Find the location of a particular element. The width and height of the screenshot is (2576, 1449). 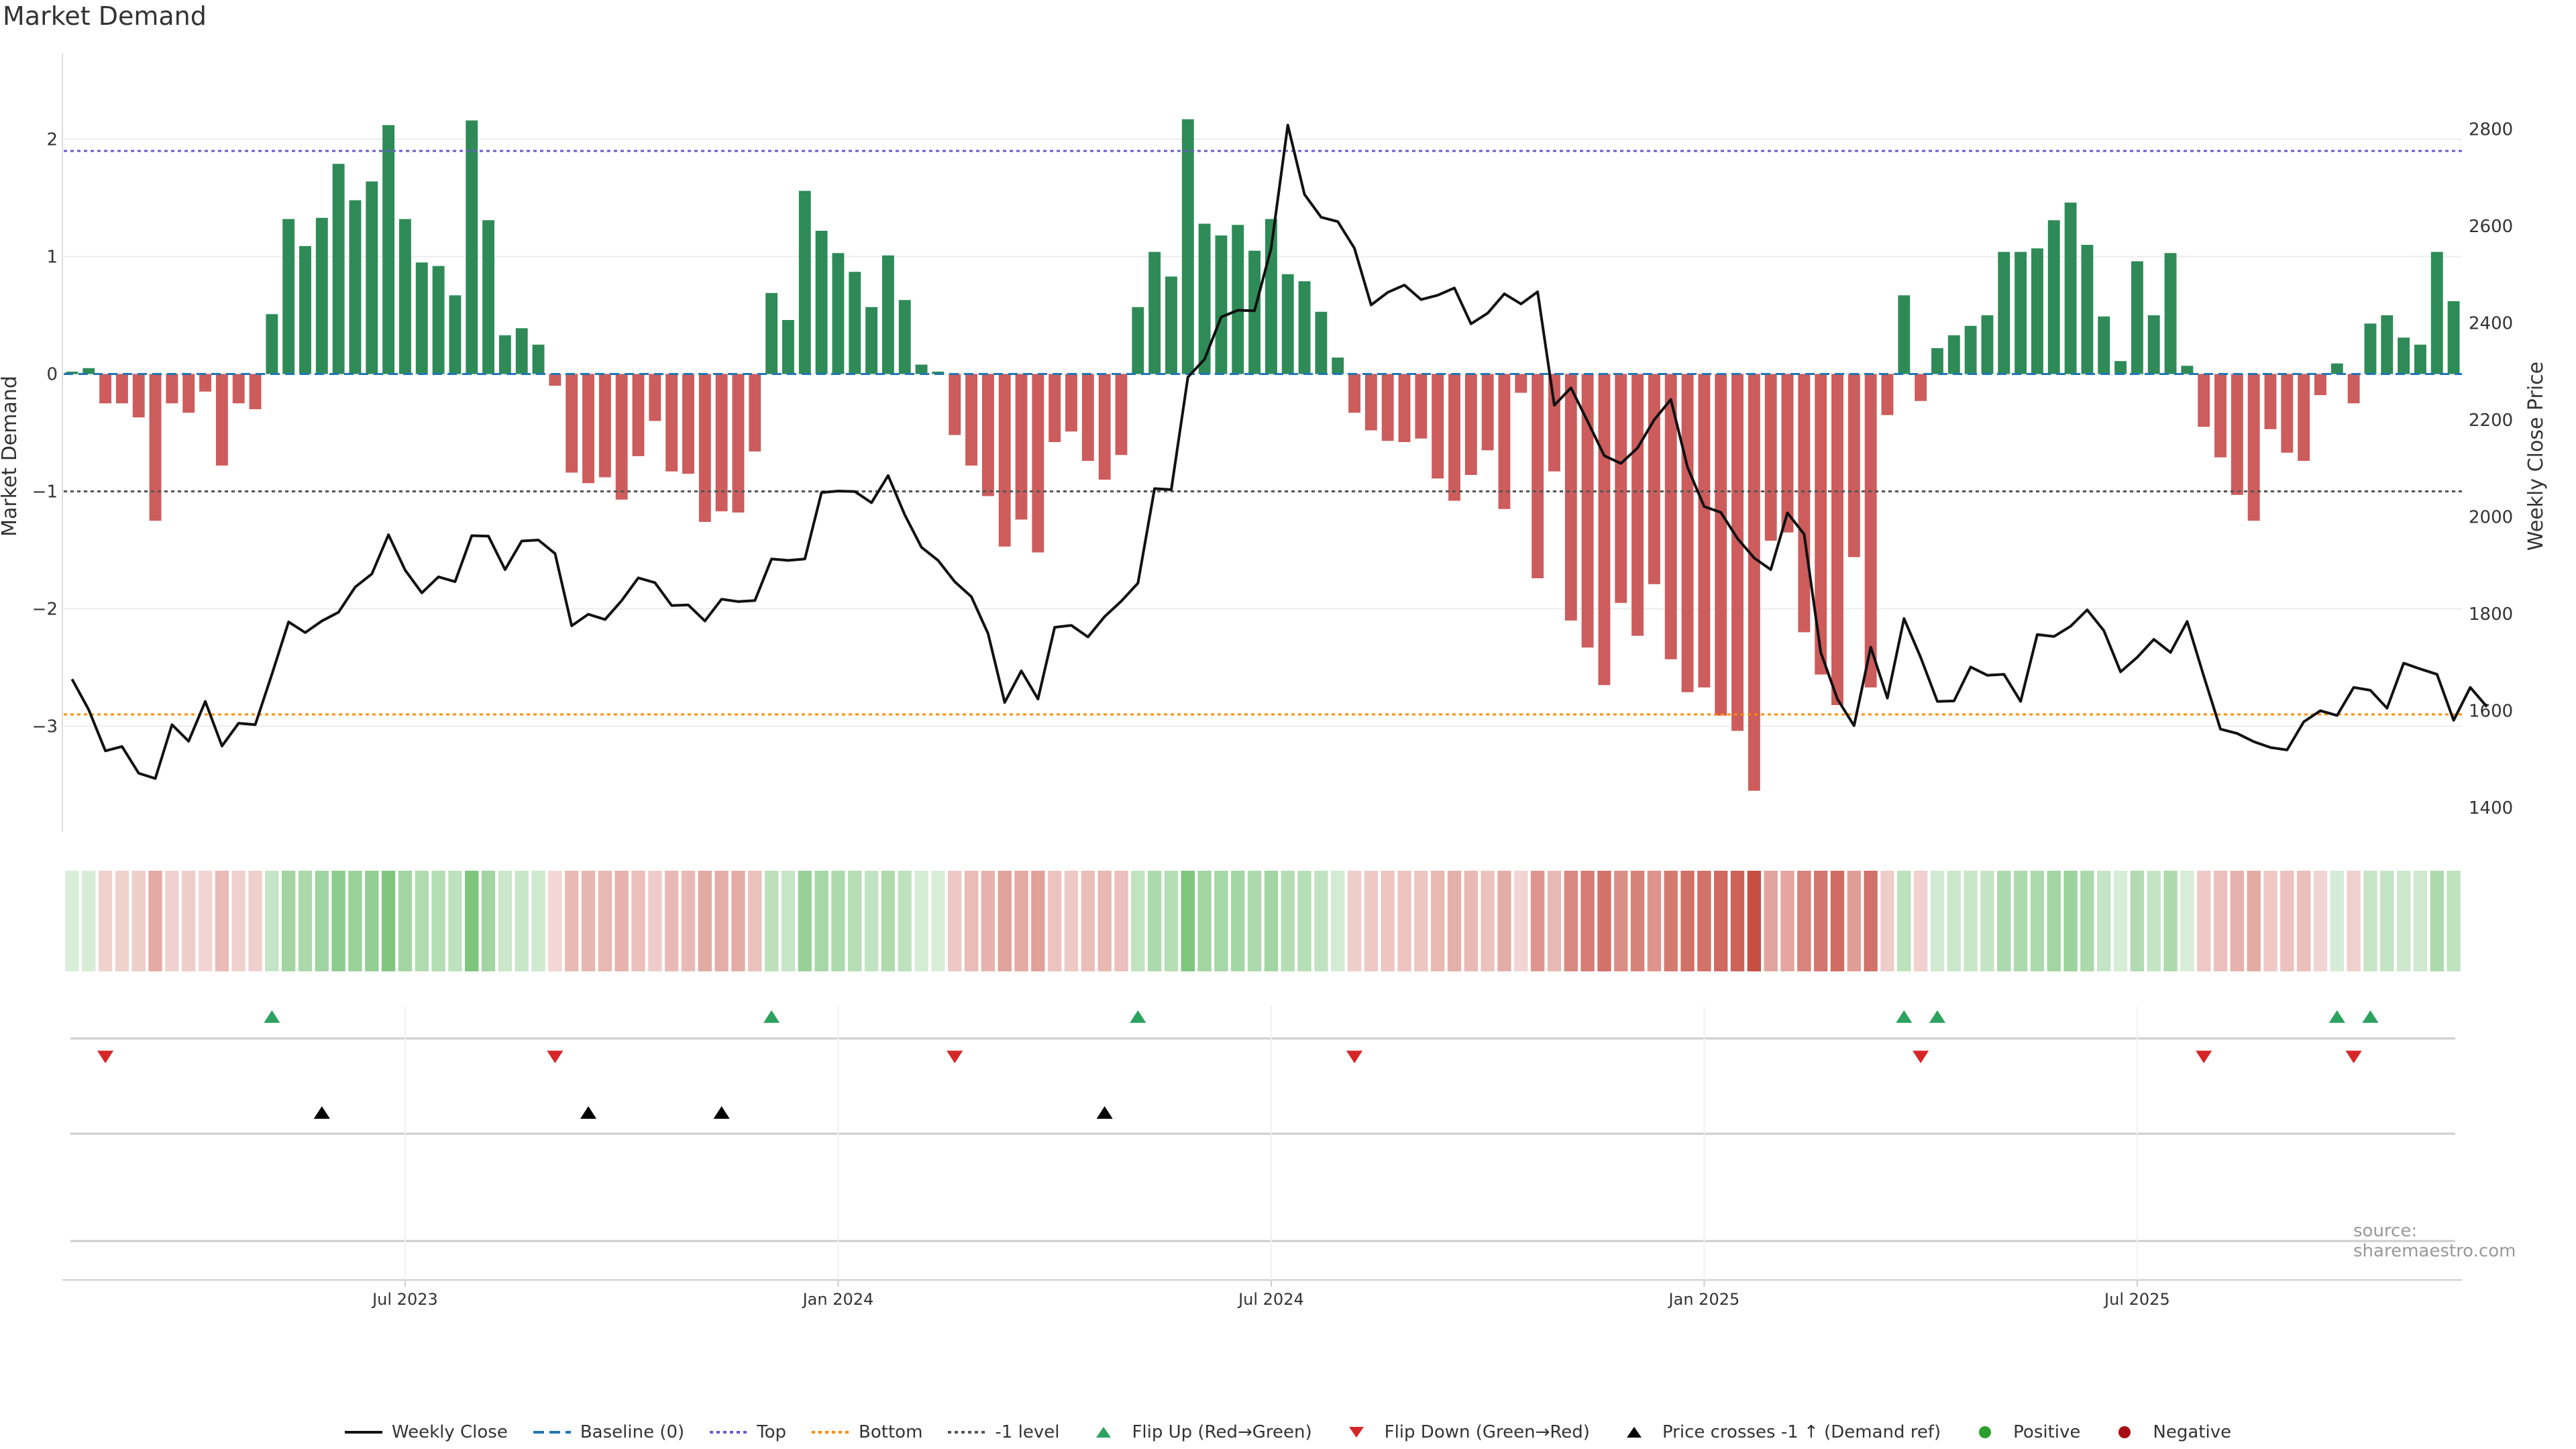

legend-item-flip-up: Flip Up (Red→Green) is located at coordinates (1198, 1432).